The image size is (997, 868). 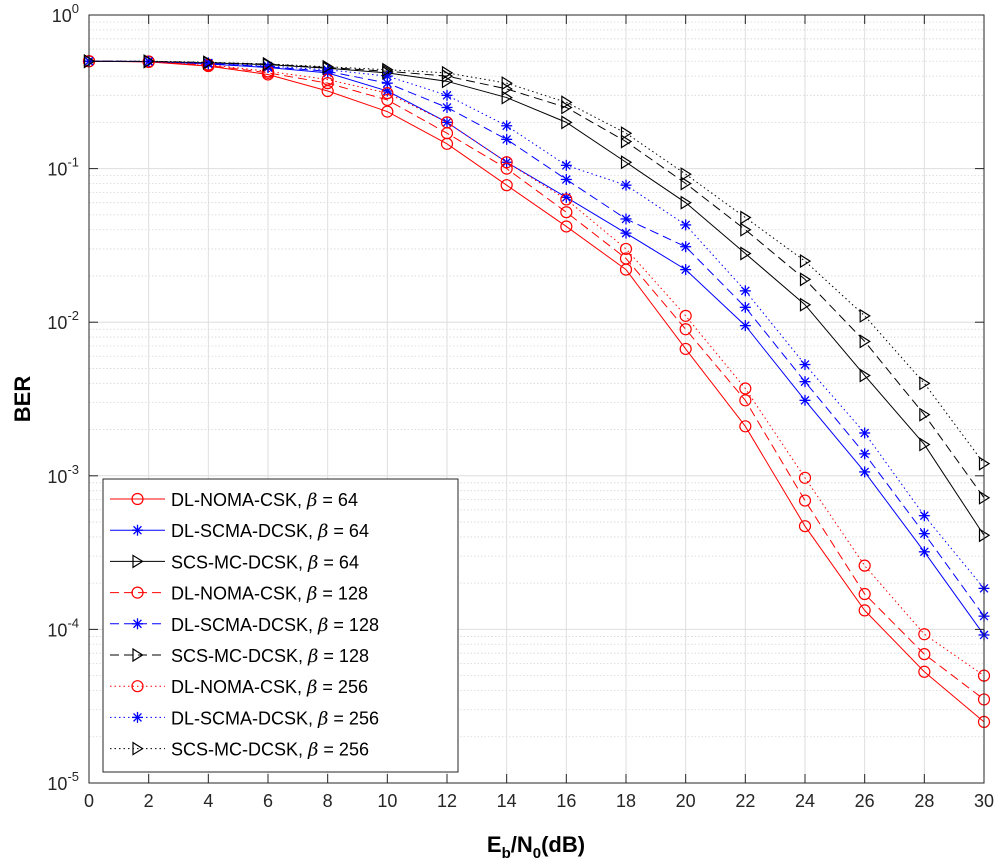 I want to click on x-axis-label: Eb/N0(dB), so click(x=536, y=847).